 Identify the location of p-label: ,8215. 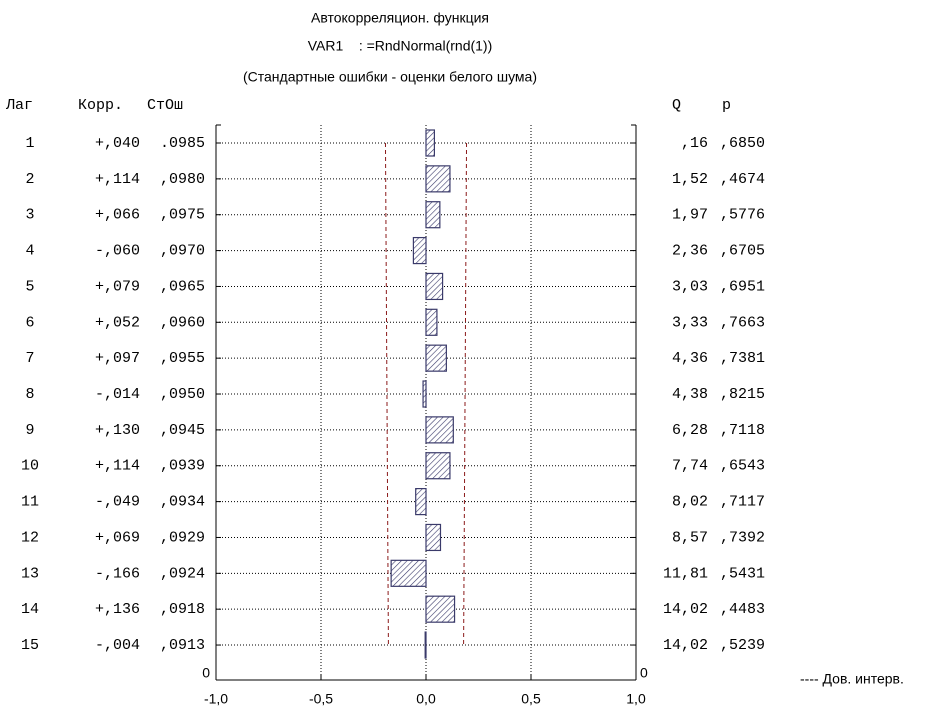
(742, 394).